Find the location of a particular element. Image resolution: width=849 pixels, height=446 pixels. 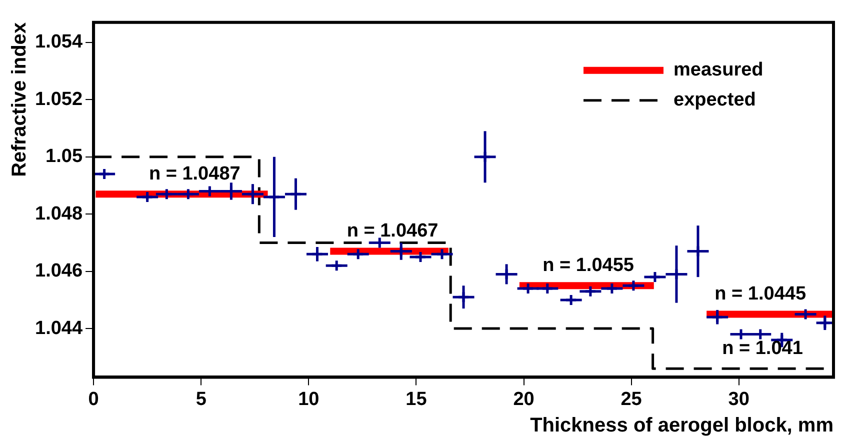

x-tick-label: 30 is located at coordinates (739, 399).